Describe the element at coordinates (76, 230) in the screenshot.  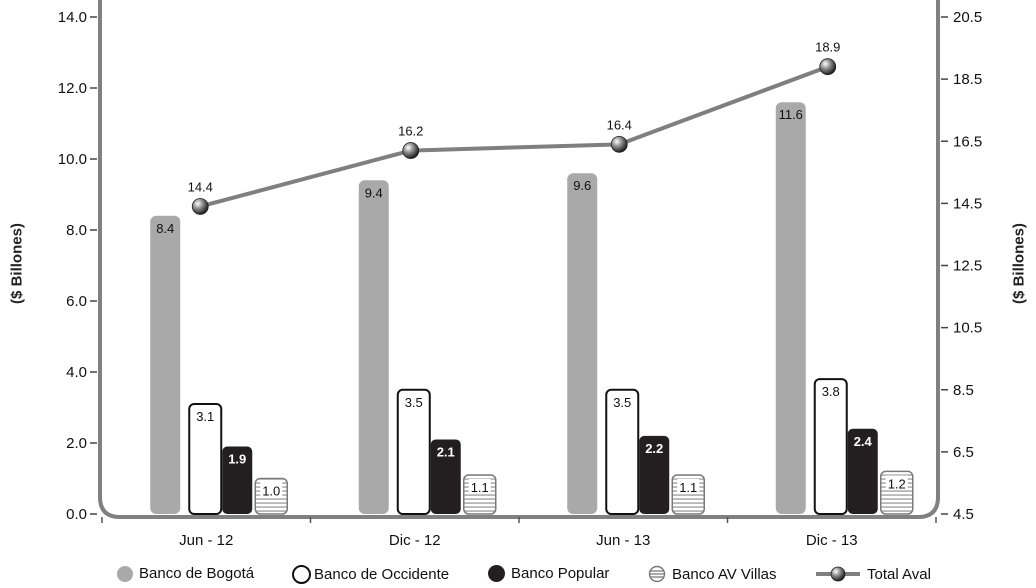
I see `left-tick-label: 8.0` at that location.